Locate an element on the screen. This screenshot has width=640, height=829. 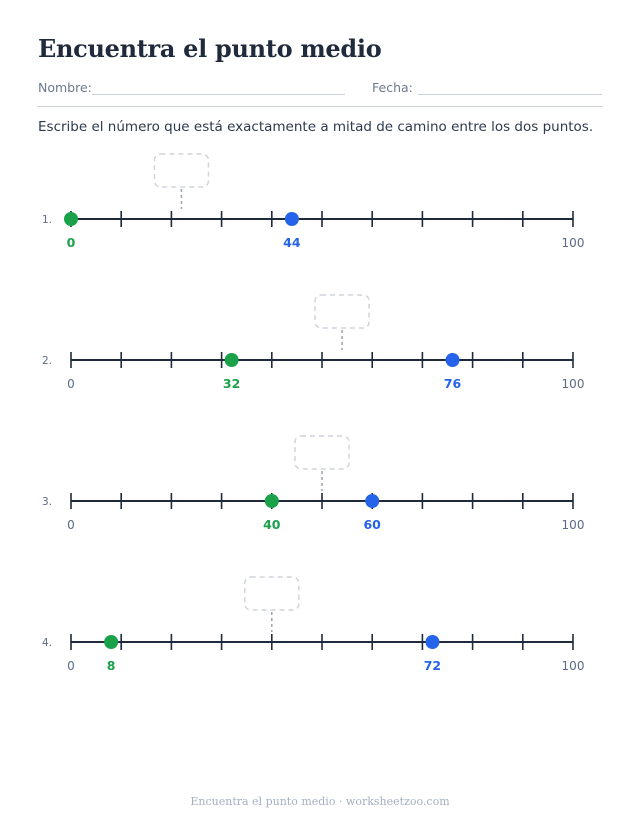
problem-number: 3. is located at coordinates (47, 502).